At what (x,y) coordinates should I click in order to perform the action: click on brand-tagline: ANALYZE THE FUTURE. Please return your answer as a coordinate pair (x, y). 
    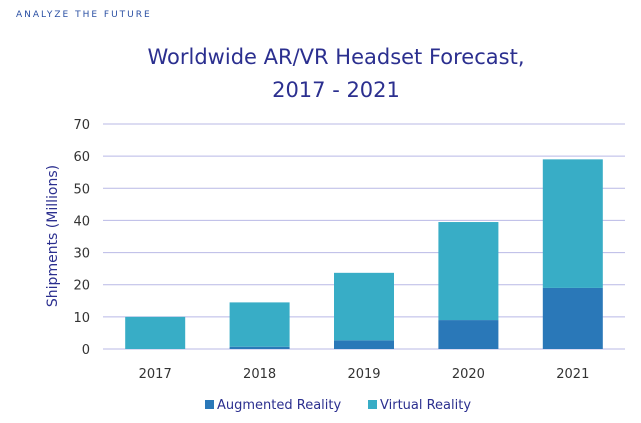
    Looking at the image, I should click on (84, 15).